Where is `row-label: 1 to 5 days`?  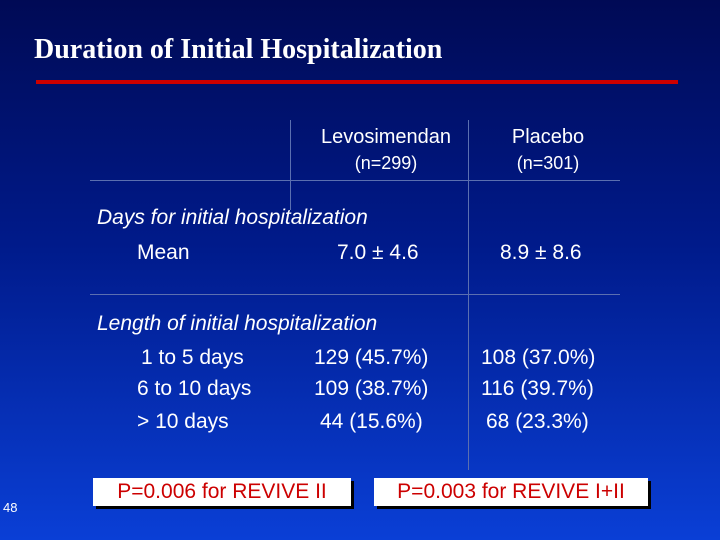 row-label: 1 to 5 days is located at coordinates (192, 357).